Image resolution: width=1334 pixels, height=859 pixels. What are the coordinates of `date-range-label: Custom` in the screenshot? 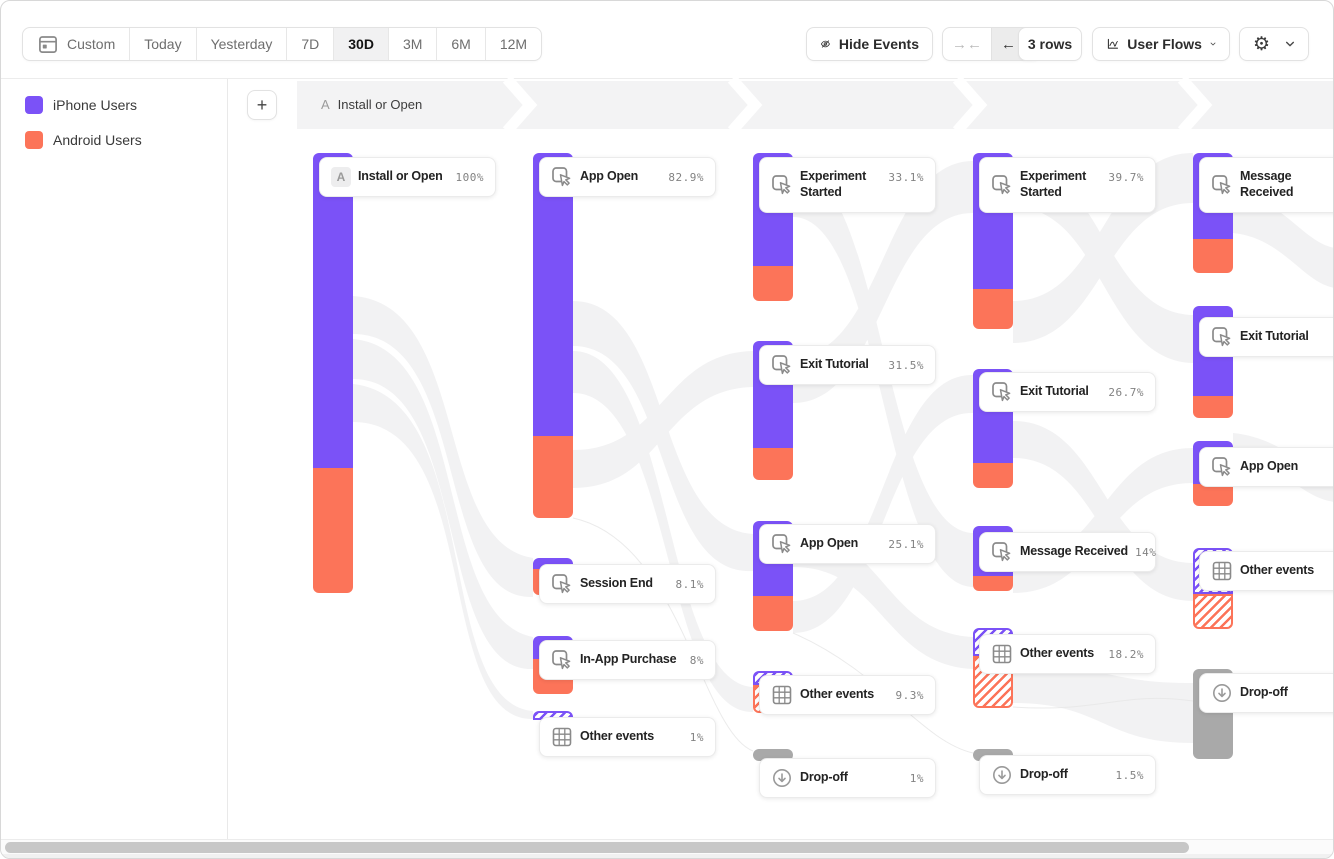 It's located at (91, 44).